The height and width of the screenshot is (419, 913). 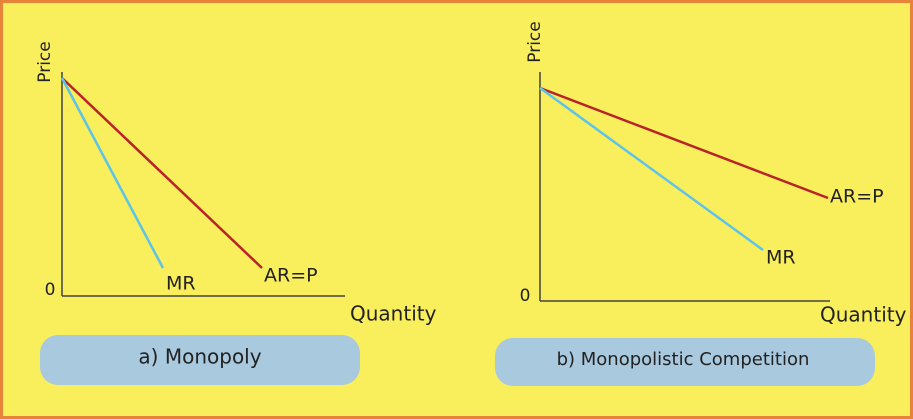 I want to click on caption: a) Monopoly, so click(x=199, y=357).